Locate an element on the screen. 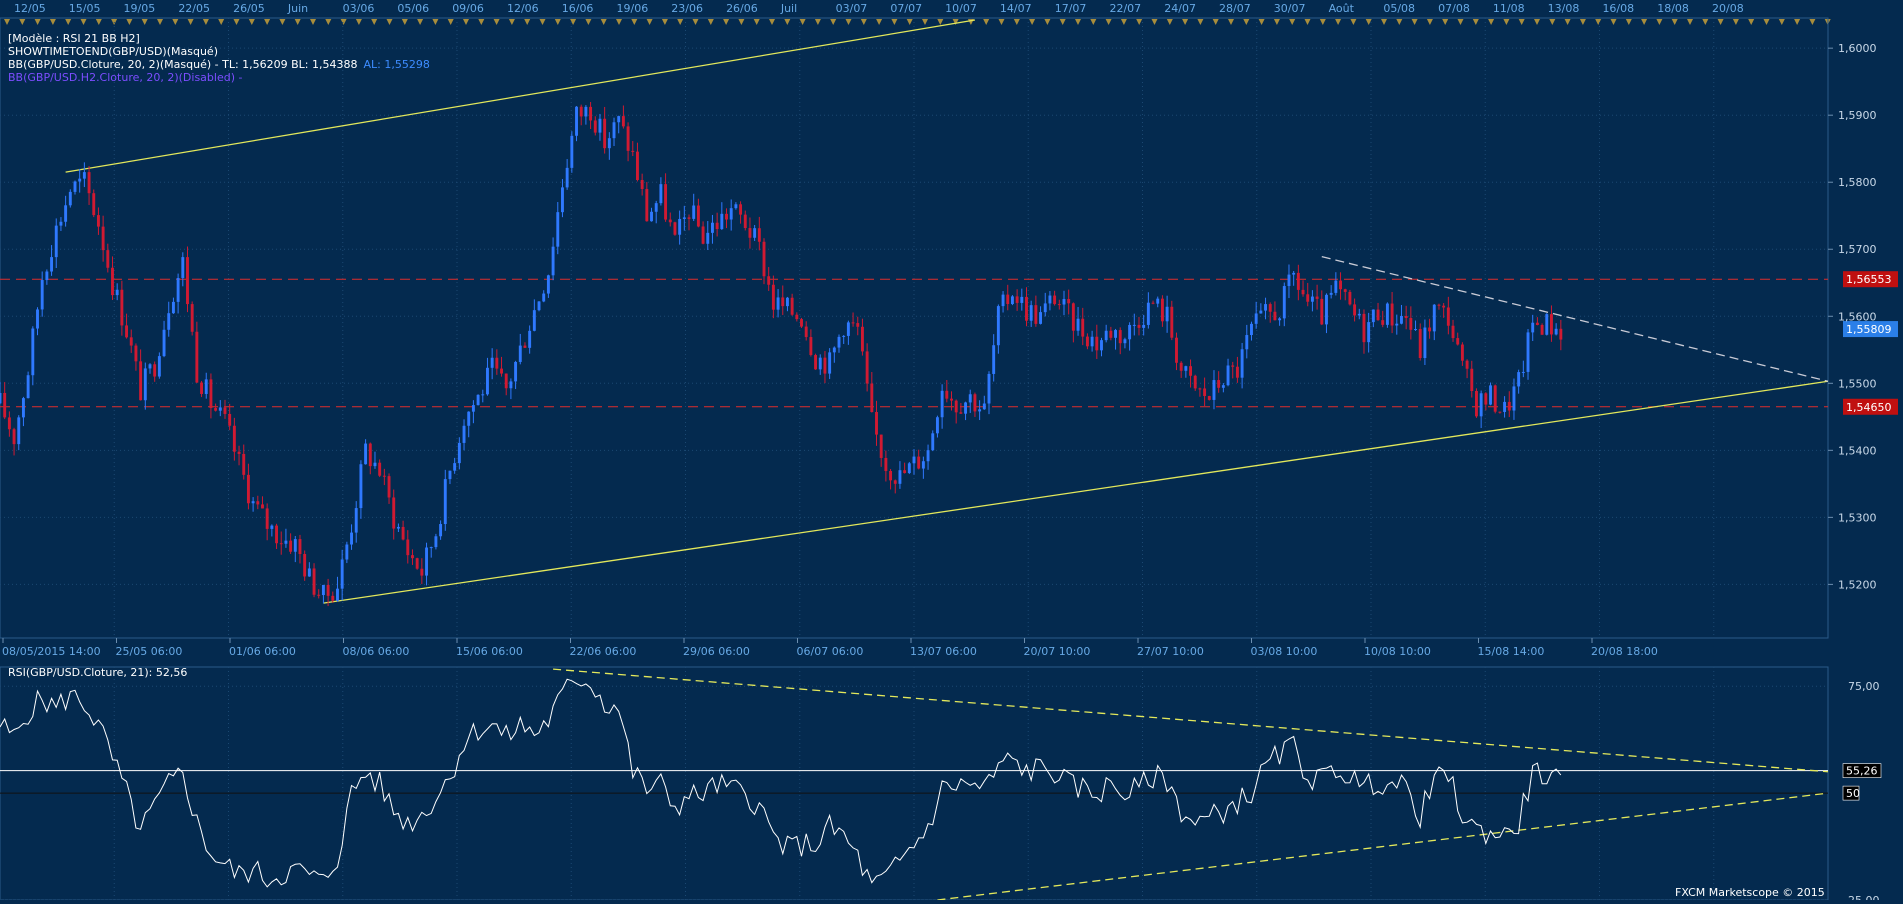 The image size is (1903, 904). top-date-label: 14/07 is located at coordinates (1016, 8).